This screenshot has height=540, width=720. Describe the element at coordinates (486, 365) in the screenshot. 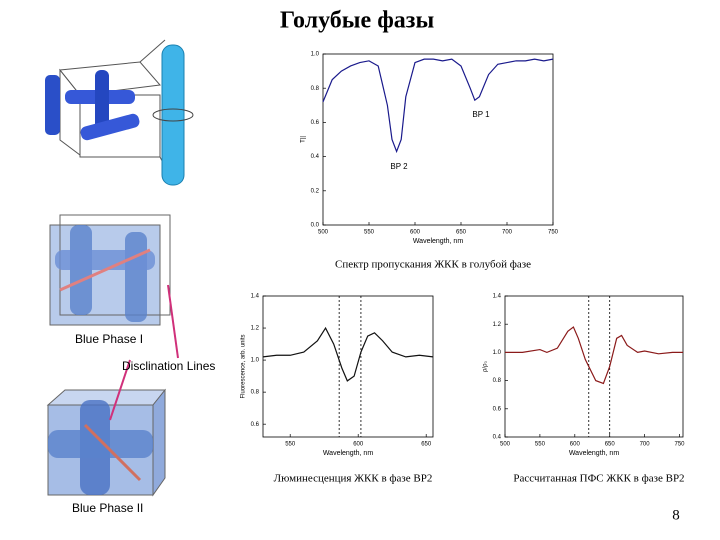

I see `y-axis-label: ρ/ρ₀` at that location.